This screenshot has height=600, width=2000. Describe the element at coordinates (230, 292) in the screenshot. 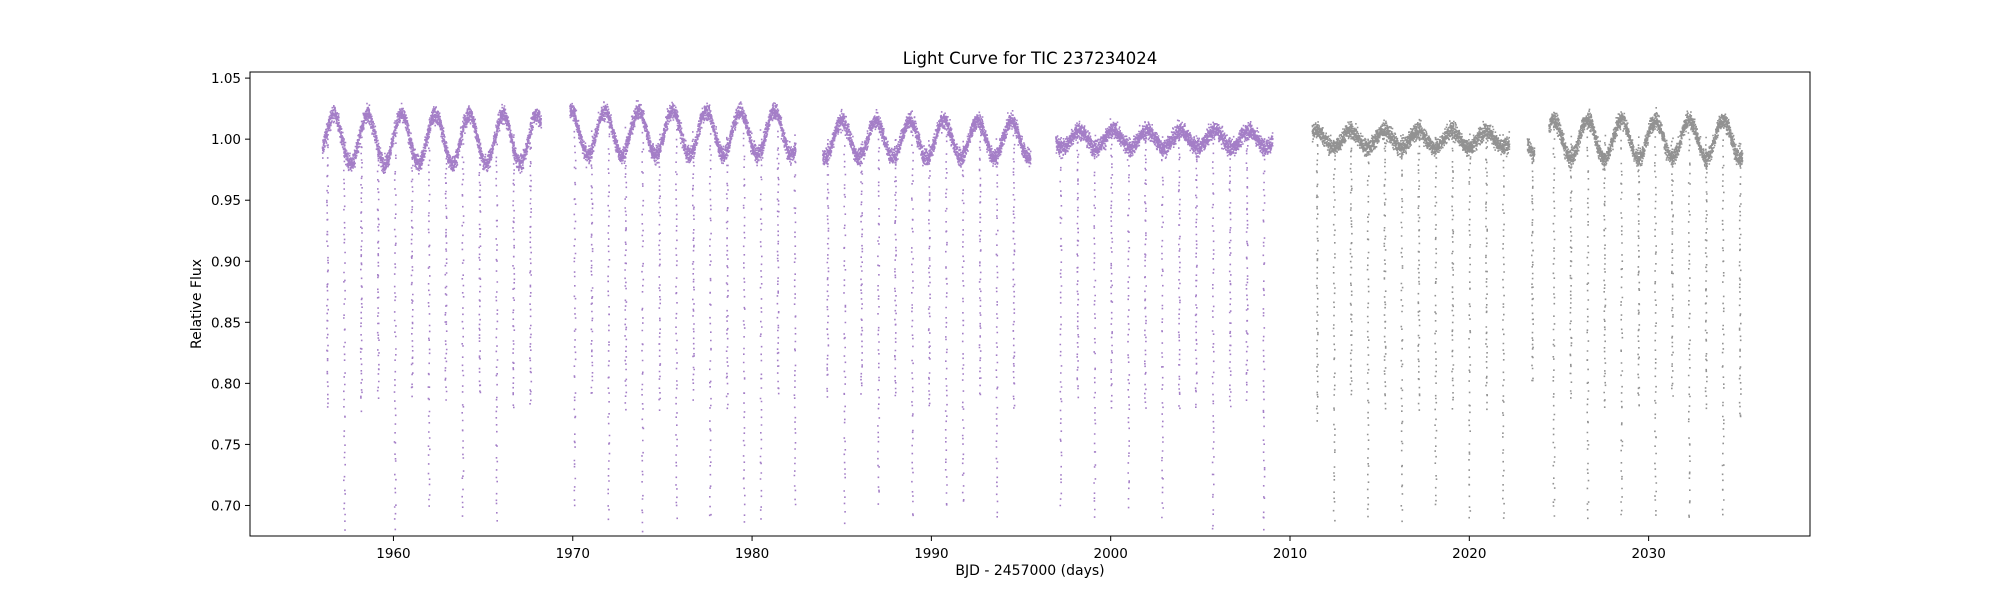

I see `y-axis: 0.70 0.75 0.80 0.85 0.90 0.95 1.00 1.05` at that location.